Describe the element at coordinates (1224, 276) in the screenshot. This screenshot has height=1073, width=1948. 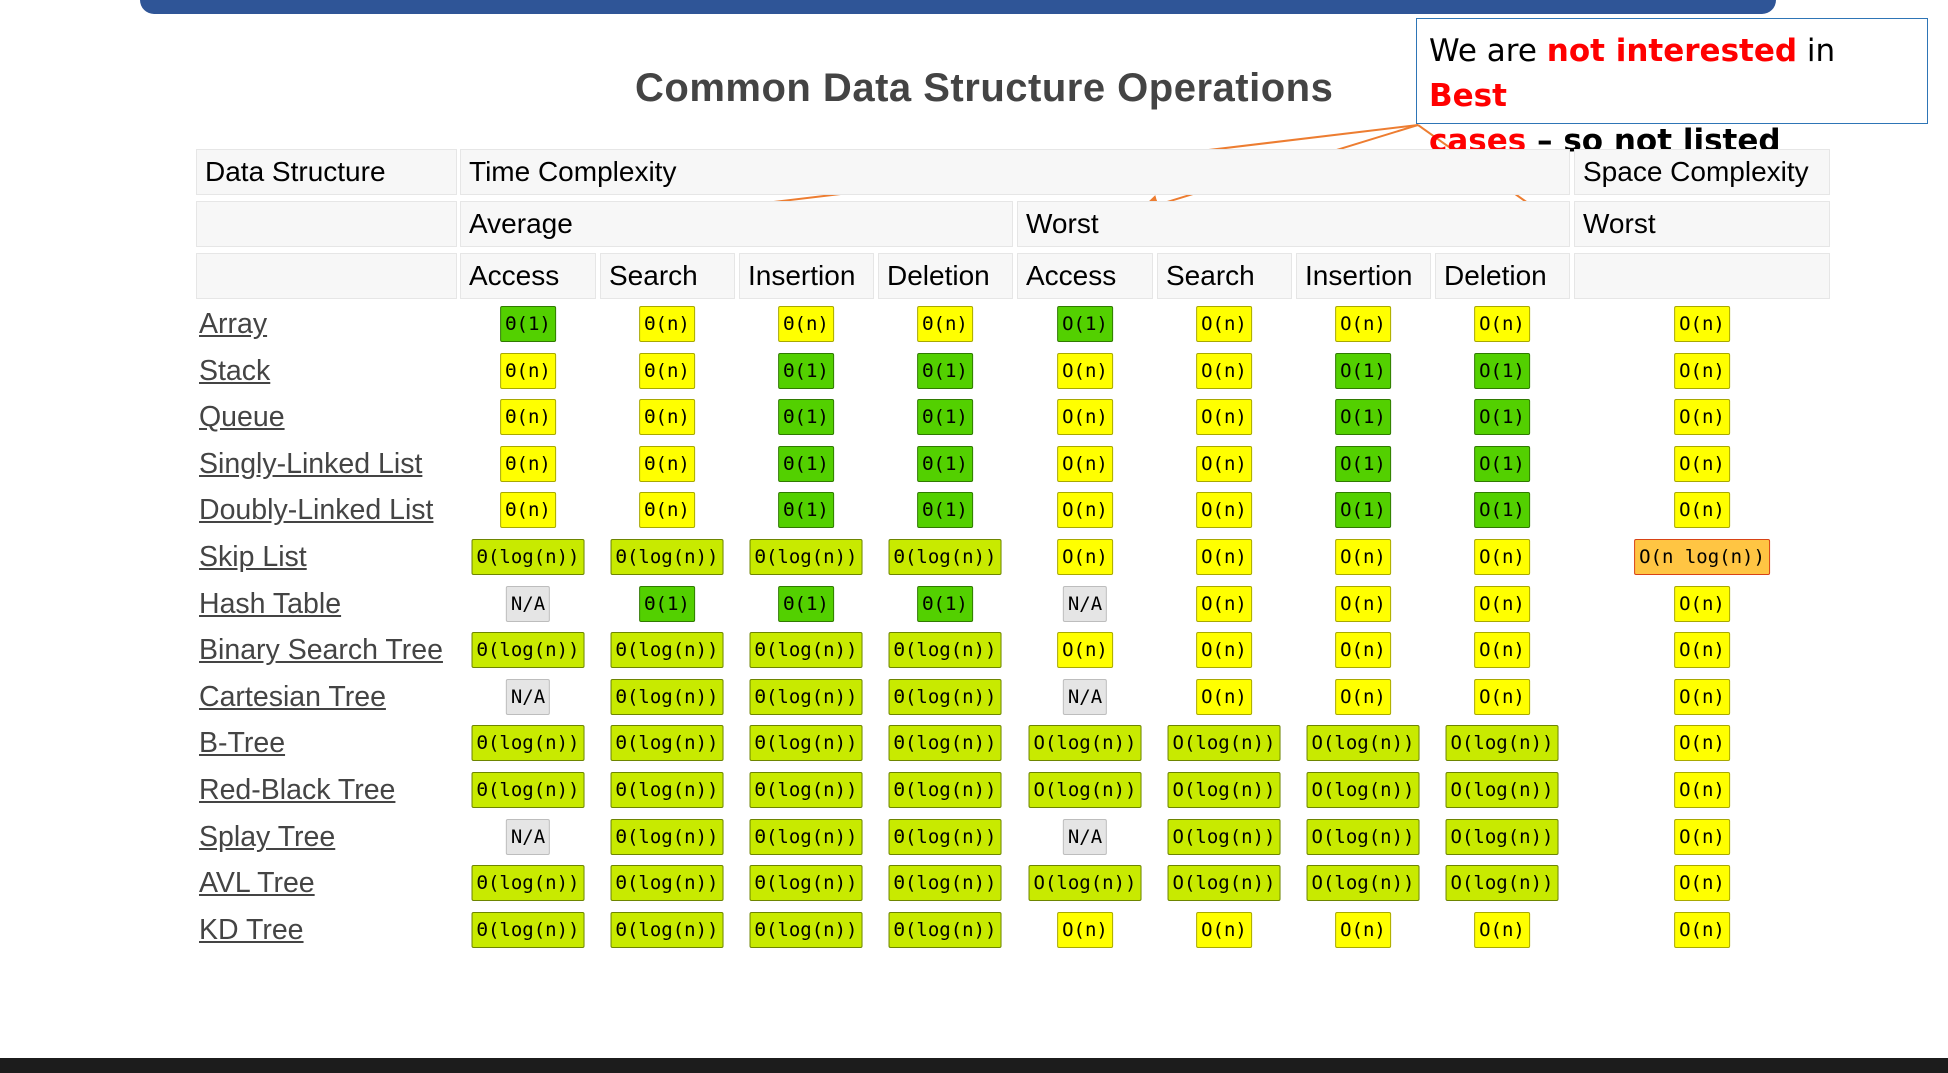
I see `col-worst-search: Search` at that location.